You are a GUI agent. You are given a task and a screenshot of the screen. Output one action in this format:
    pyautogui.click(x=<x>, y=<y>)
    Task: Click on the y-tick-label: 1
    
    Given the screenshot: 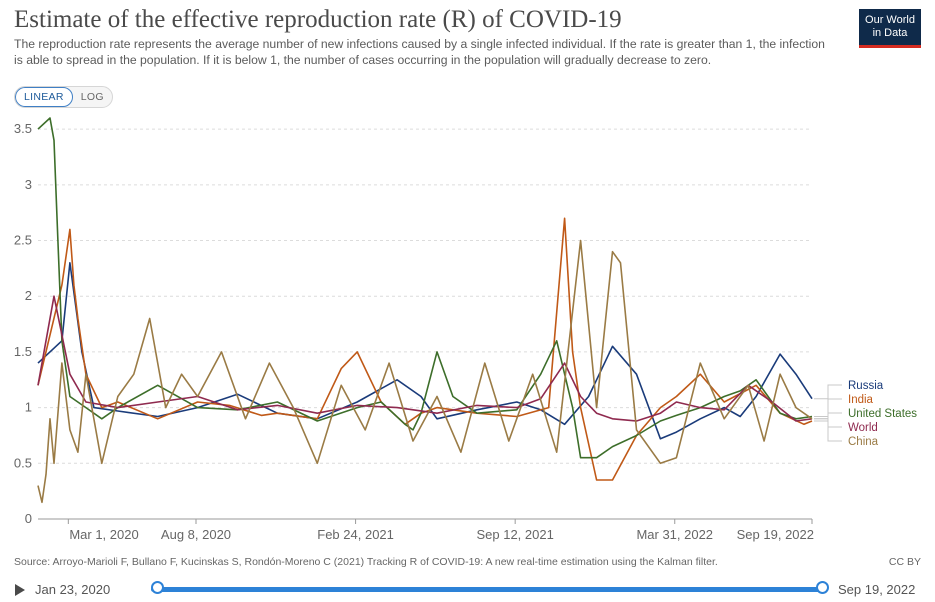 What is the action you would take?
    pyautogui.click(x=28, y=407)
    